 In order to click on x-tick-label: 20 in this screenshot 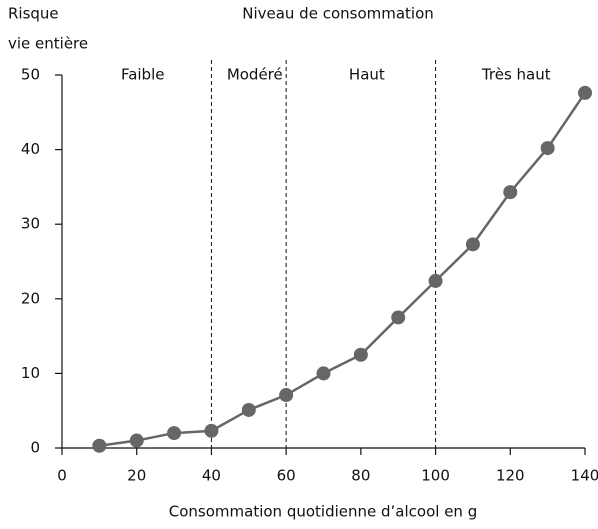, I will do `click(136, 476)`.